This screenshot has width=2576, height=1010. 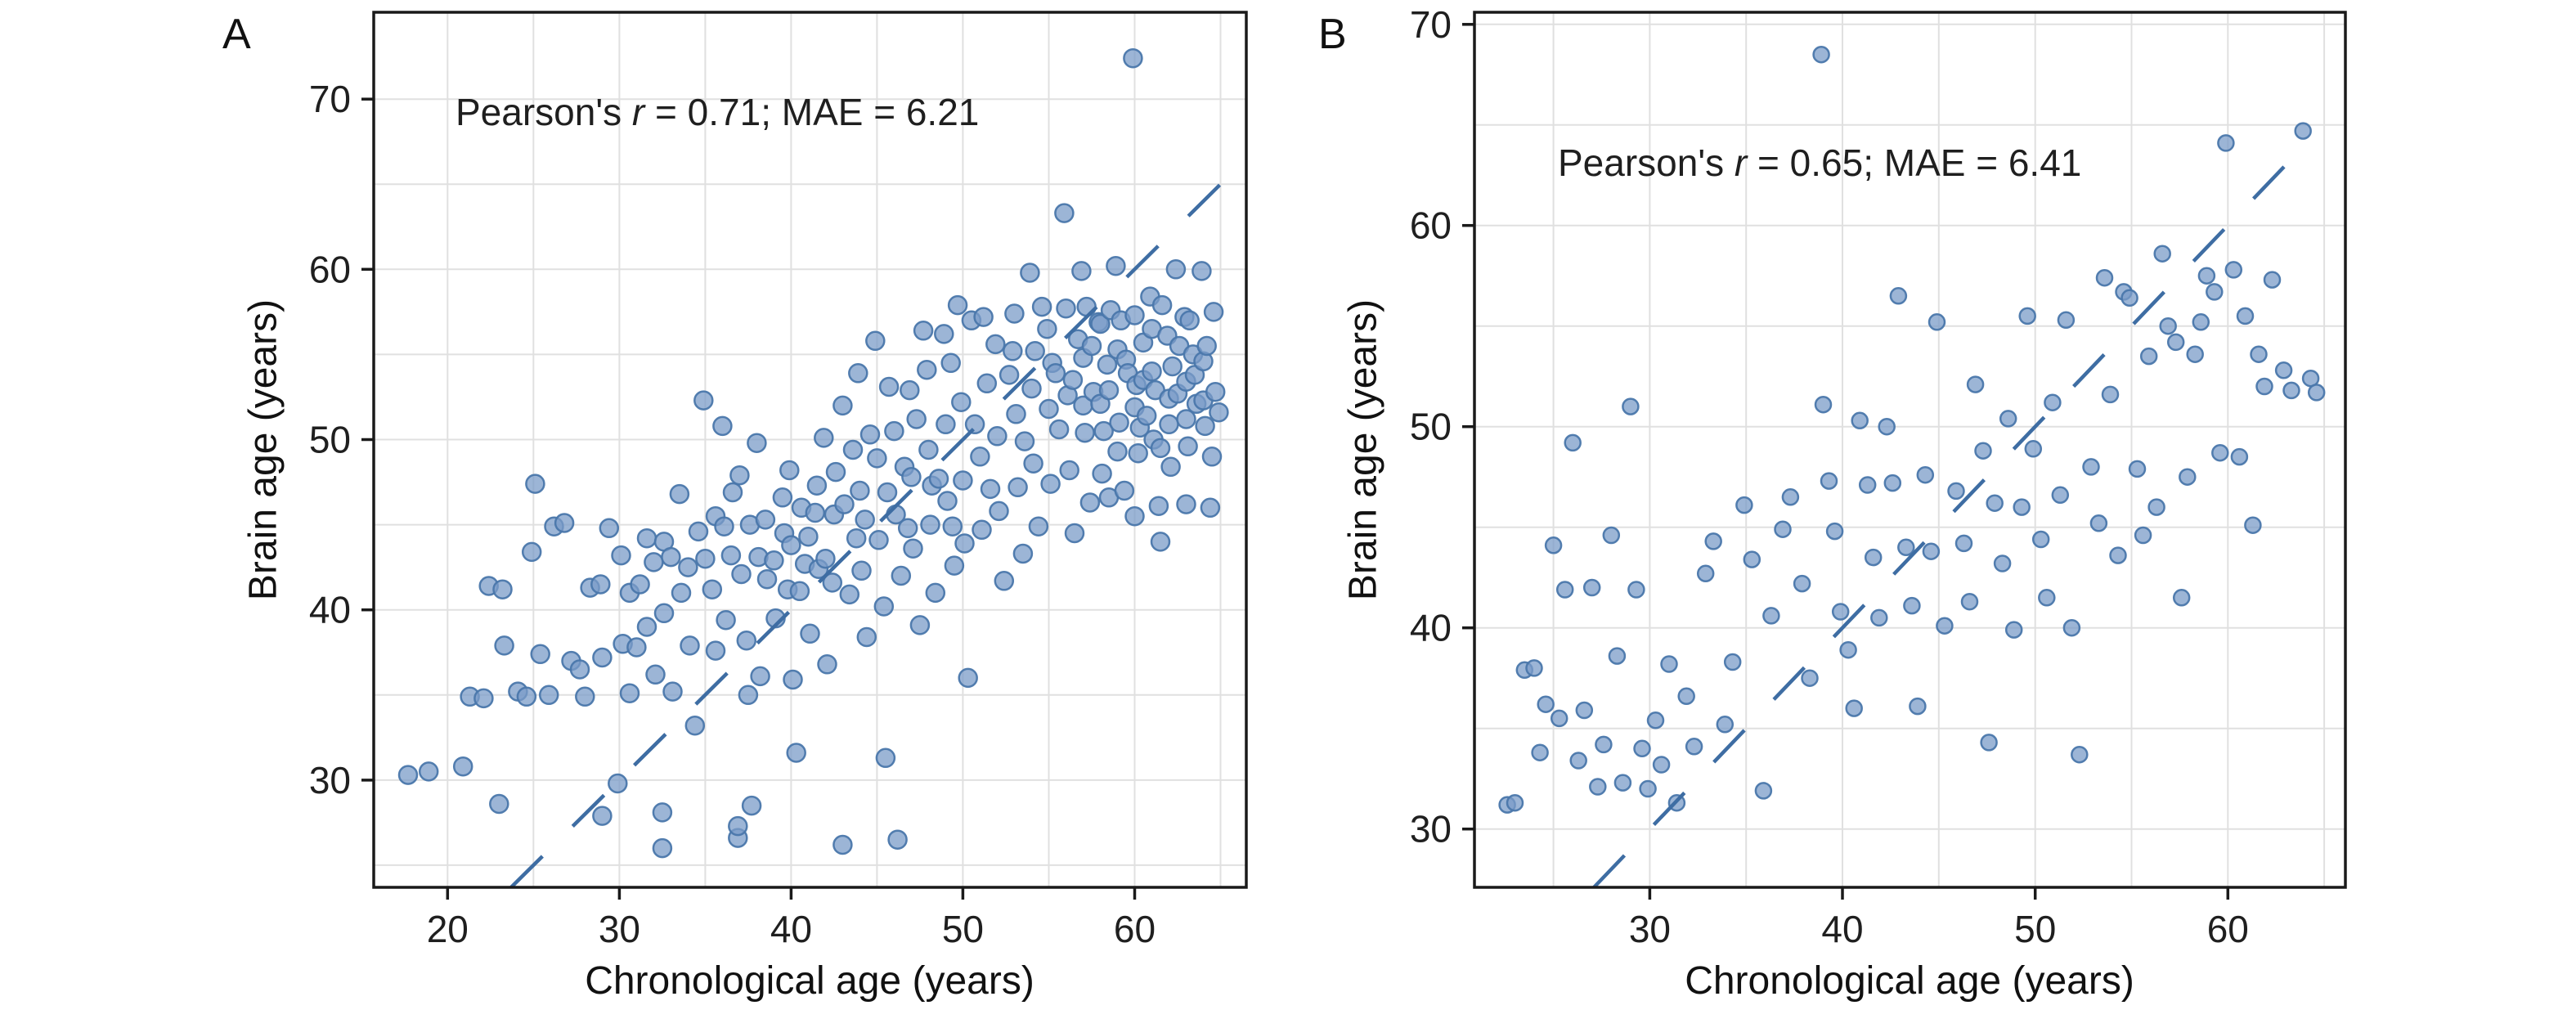 I want to click on y-tick-label: 50, so click(x=330, y=440).